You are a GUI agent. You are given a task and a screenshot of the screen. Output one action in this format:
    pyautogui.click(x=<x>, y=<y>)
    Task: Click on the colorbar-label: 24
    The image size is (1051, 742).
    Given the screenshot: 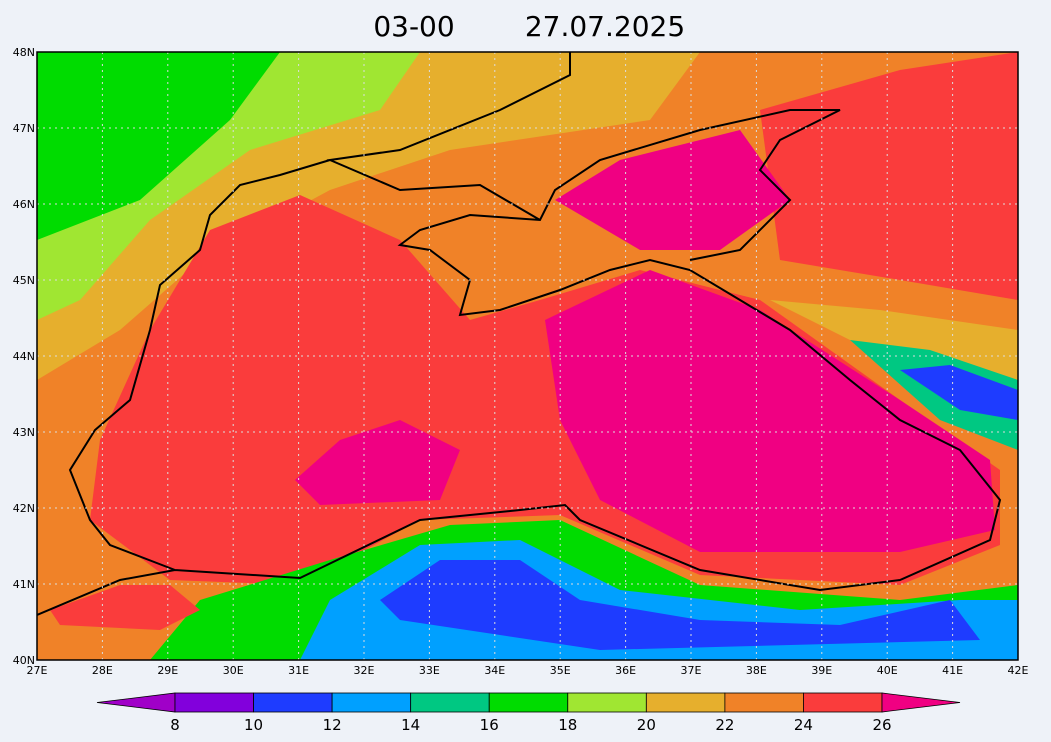 What is the action you would take?
    pyautogui.click(x=803, y=725)
    